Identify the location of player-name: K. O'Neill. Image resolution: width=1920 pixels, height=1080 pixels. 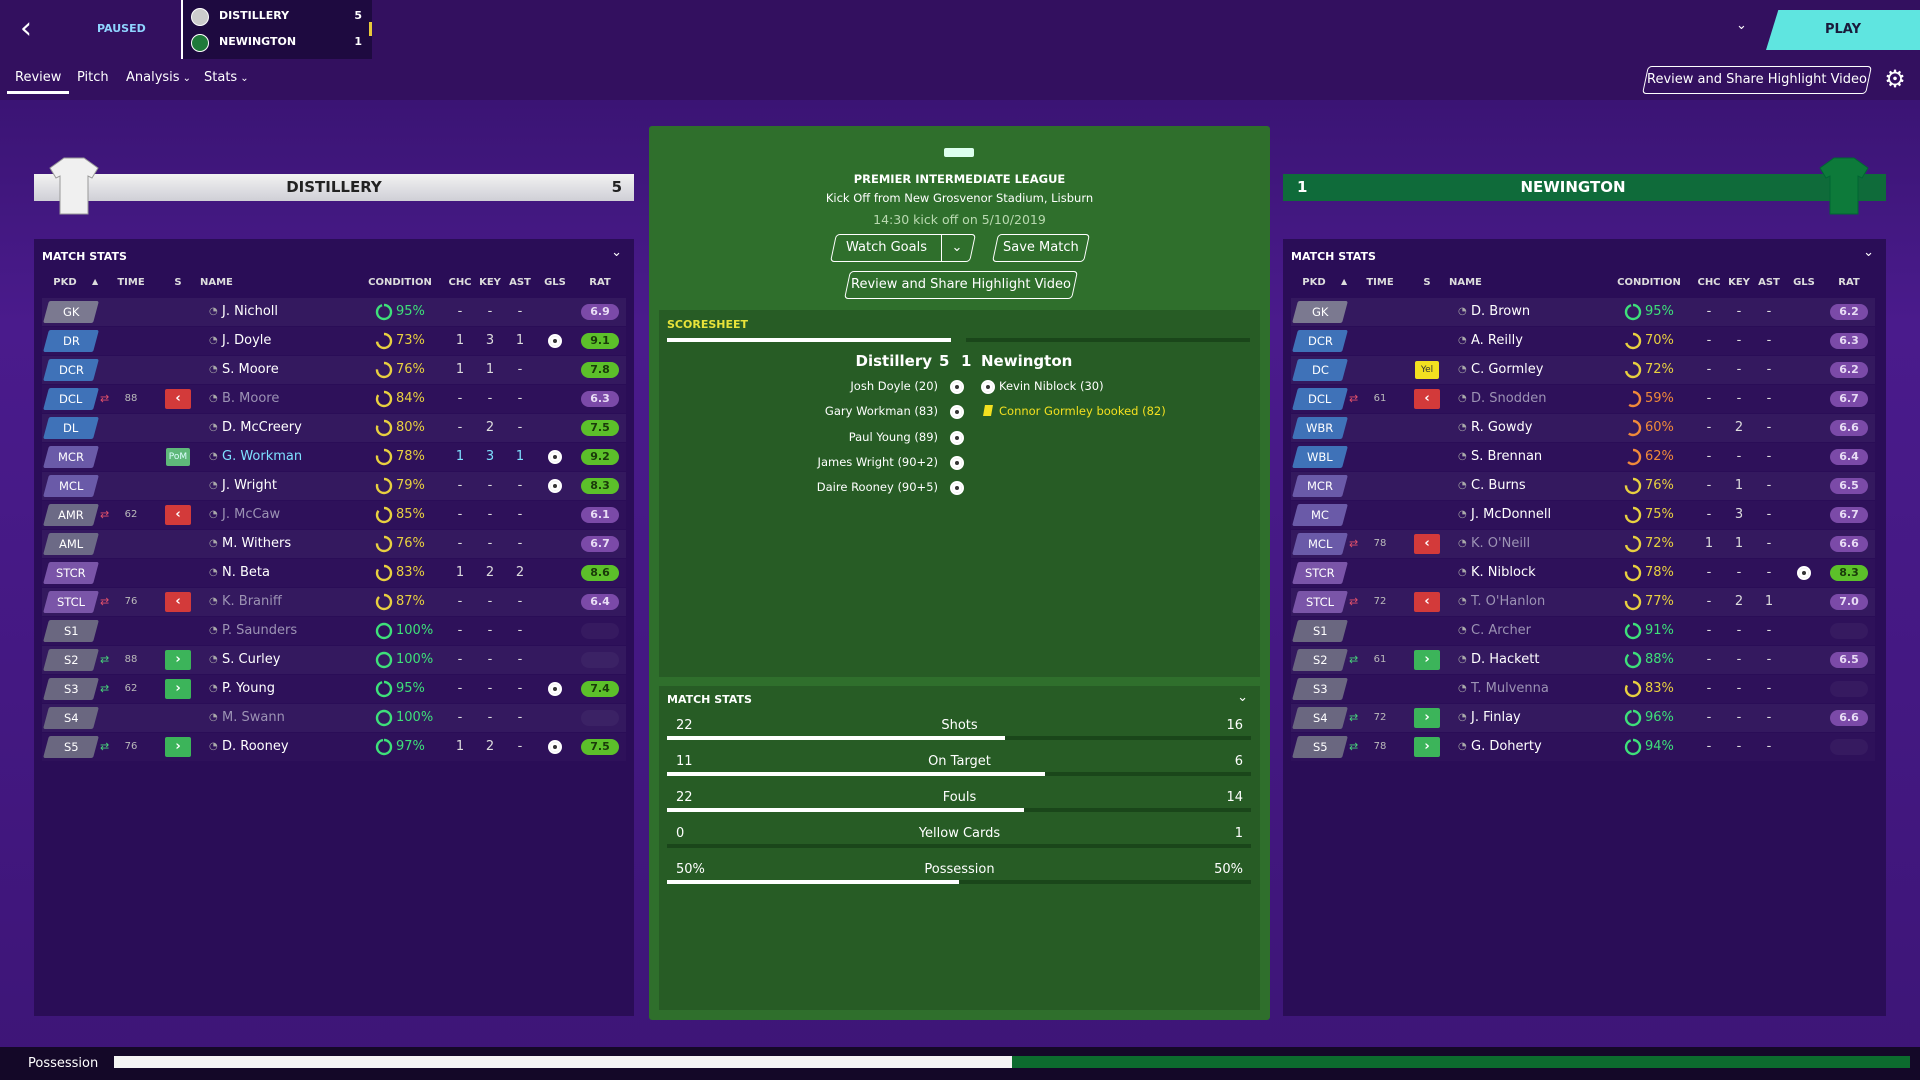
(1501, 543).